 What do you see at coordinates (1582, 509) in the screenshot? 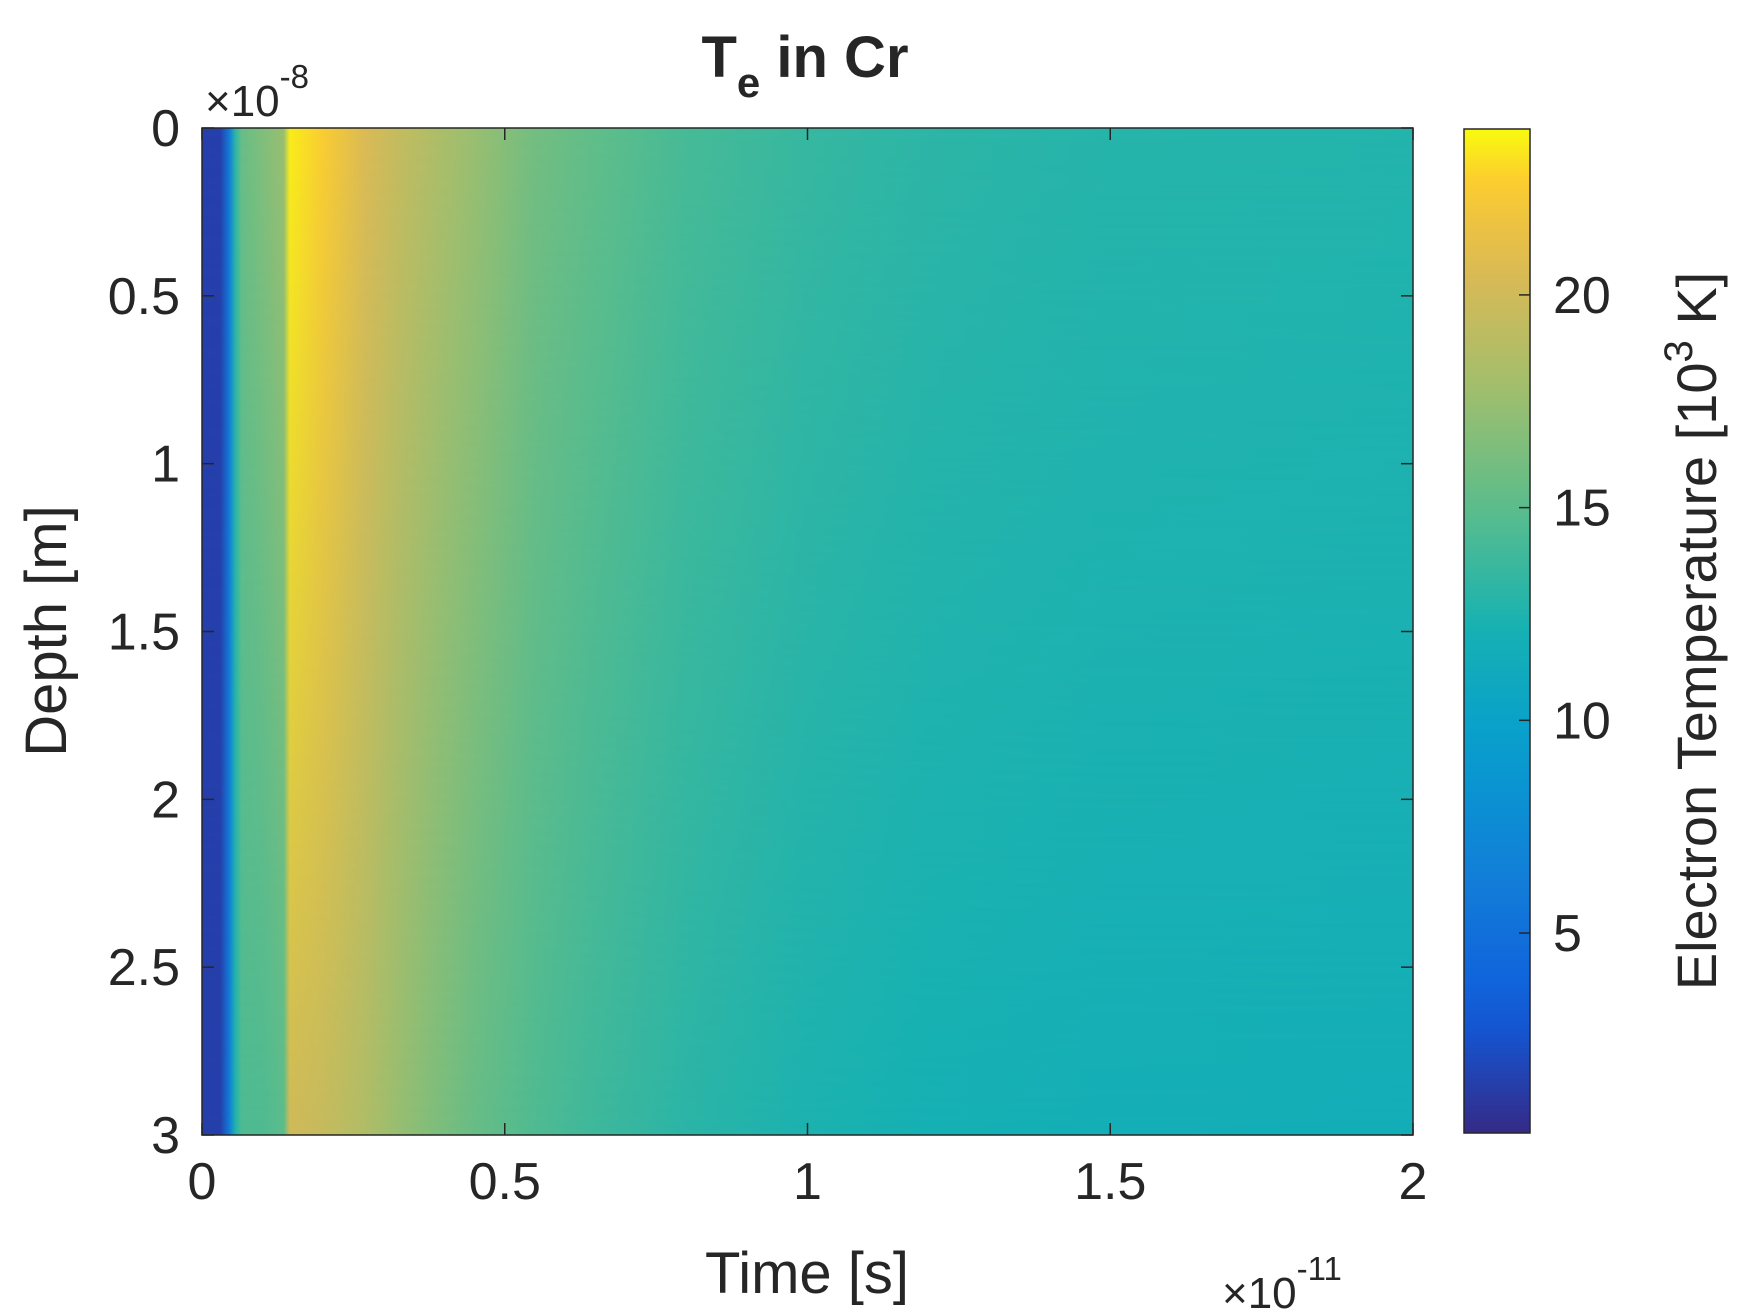
I see `colorbar-tick-label: 15` at bounding box center [1582, 509].